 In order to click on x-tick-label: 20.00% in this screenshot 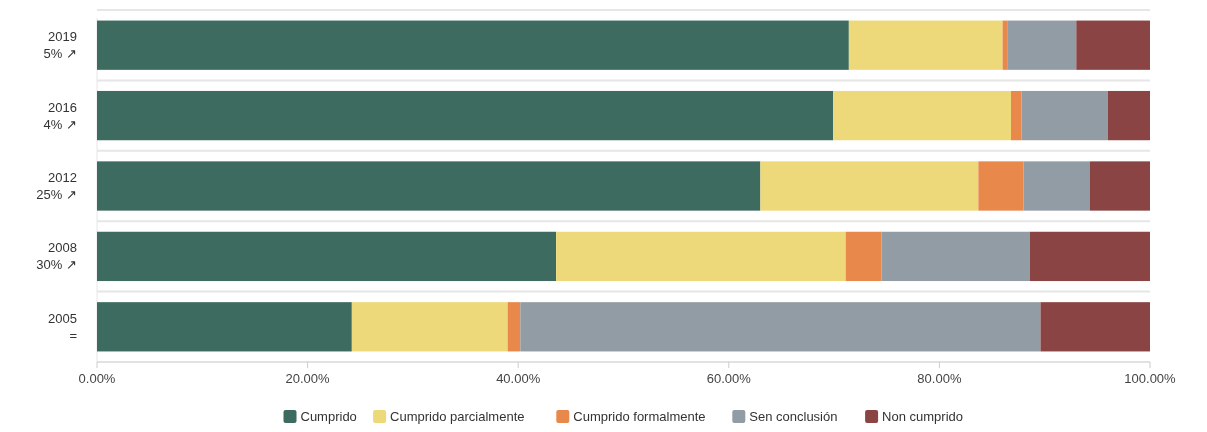, I will do `click(308, 378)`.